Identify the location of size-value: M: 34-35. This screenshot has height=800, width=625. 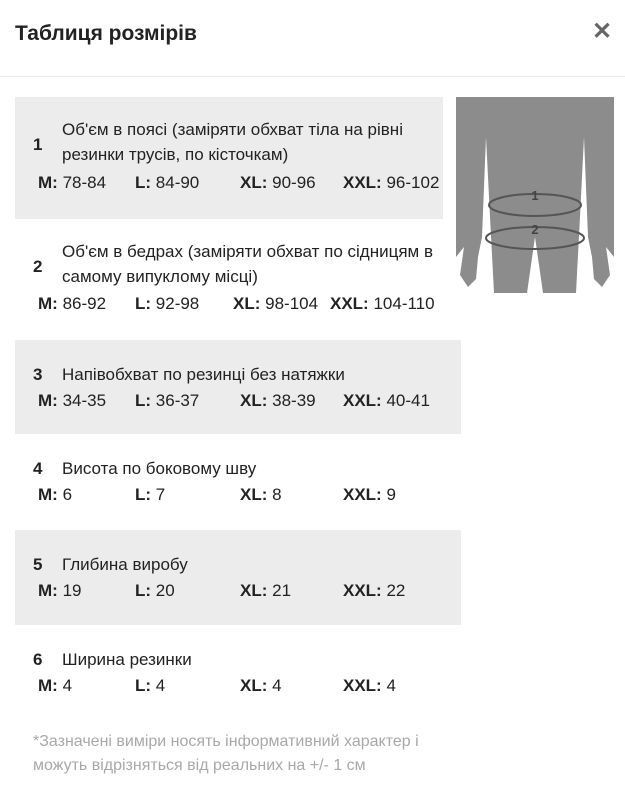
(72, 401).